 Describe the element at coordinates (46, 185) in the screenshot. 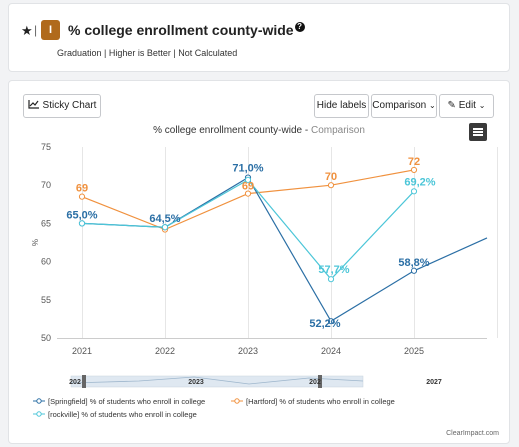

I see `y-tick-label: 70` at that location.